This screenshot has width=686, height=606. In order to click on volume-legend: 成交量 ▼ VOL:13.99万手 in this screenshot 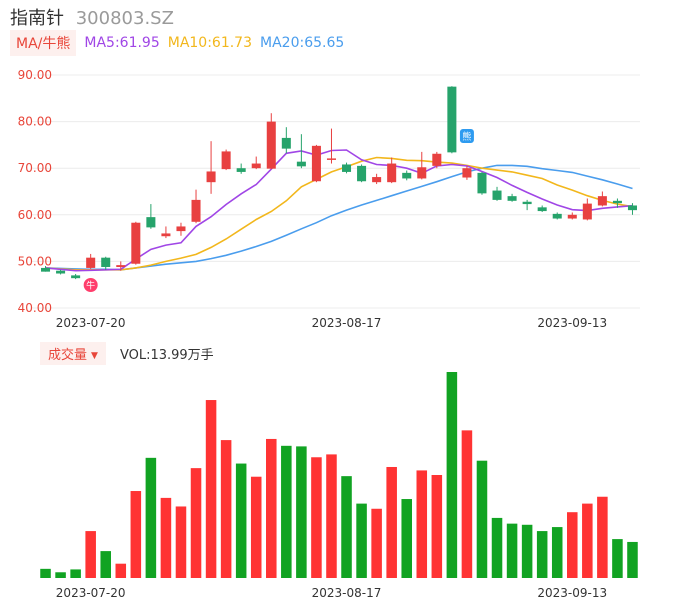, I will do `click(127, 353)`.